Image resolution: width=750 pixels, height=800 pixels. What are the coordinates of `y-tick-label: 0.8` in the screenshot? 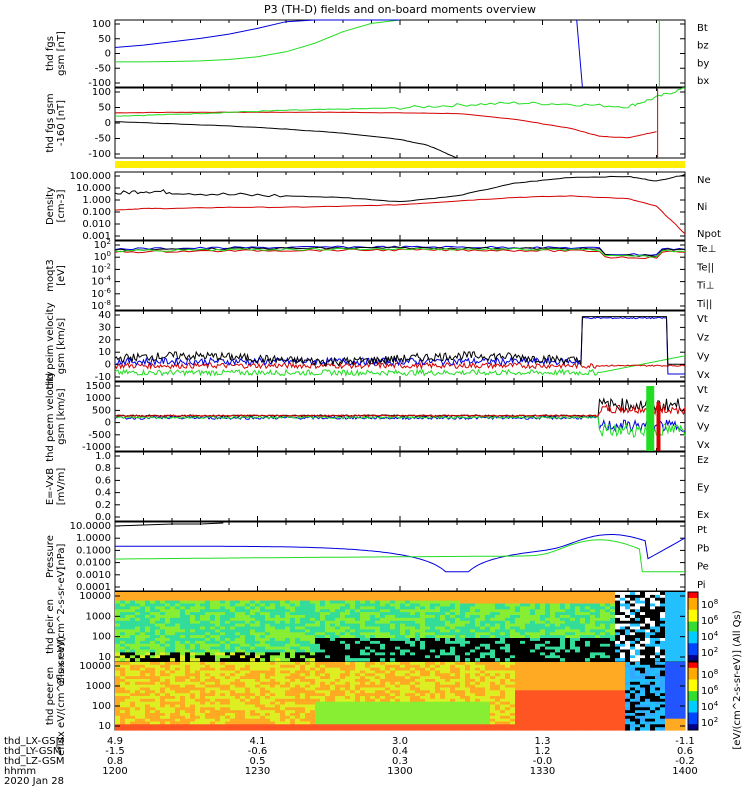 It's located at (103, 468).